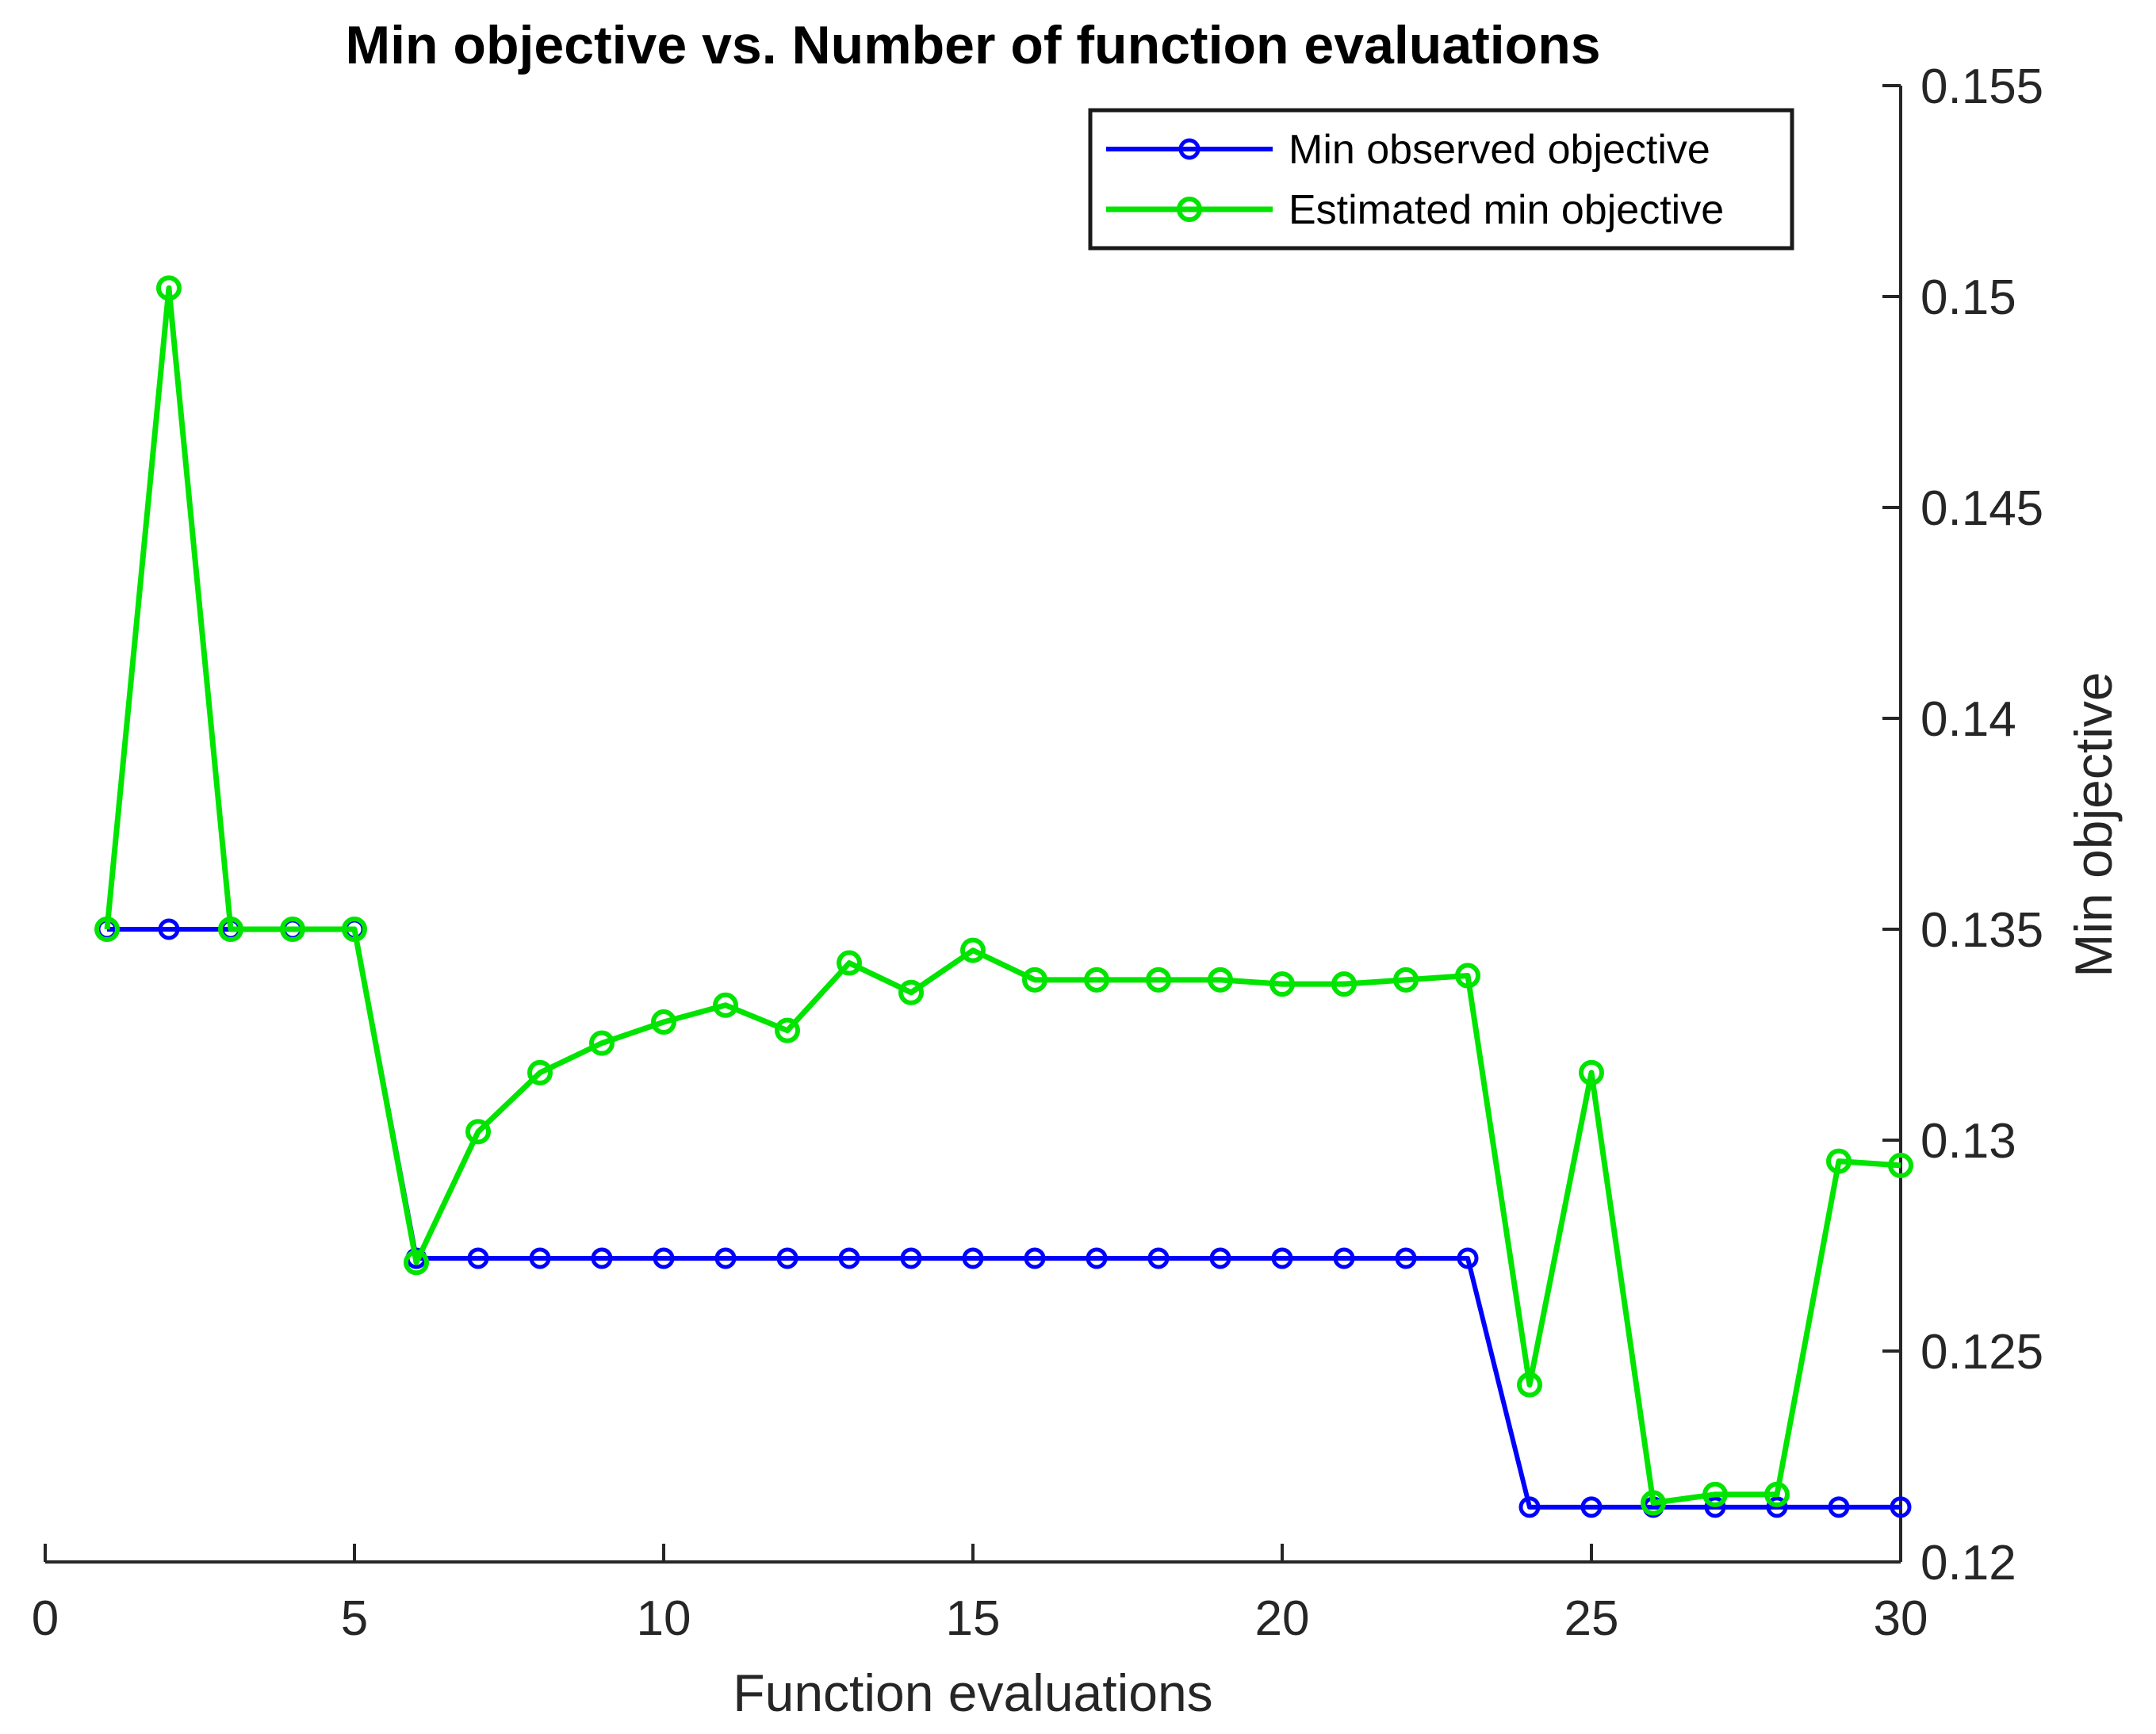 The width and height of the screenshot is (2156, 1734). Describe the element at coordinates (2093, 824) in the screenshot. I see `y-axis-label: Min objective` at that location.